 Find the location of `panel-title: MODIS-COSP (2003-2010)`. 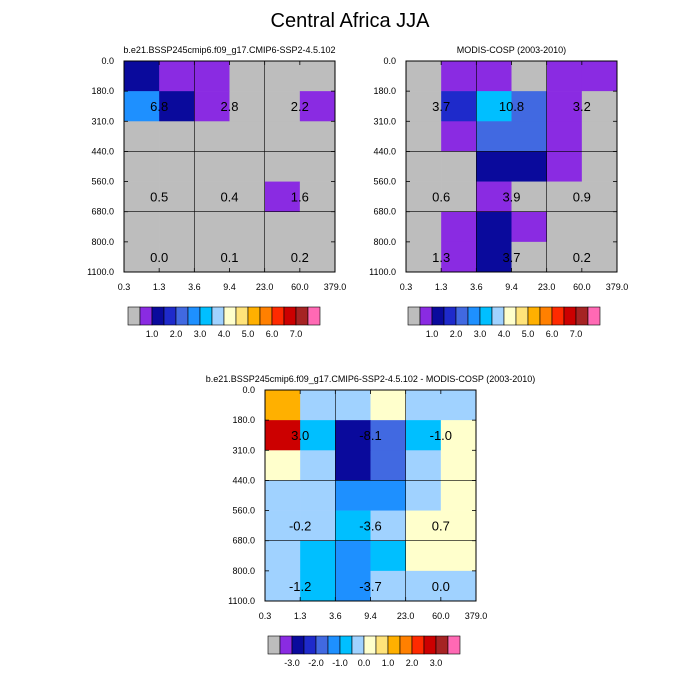

panel-title: MODIS-COSP (2003-2010) is located at coordinates (511, 50).